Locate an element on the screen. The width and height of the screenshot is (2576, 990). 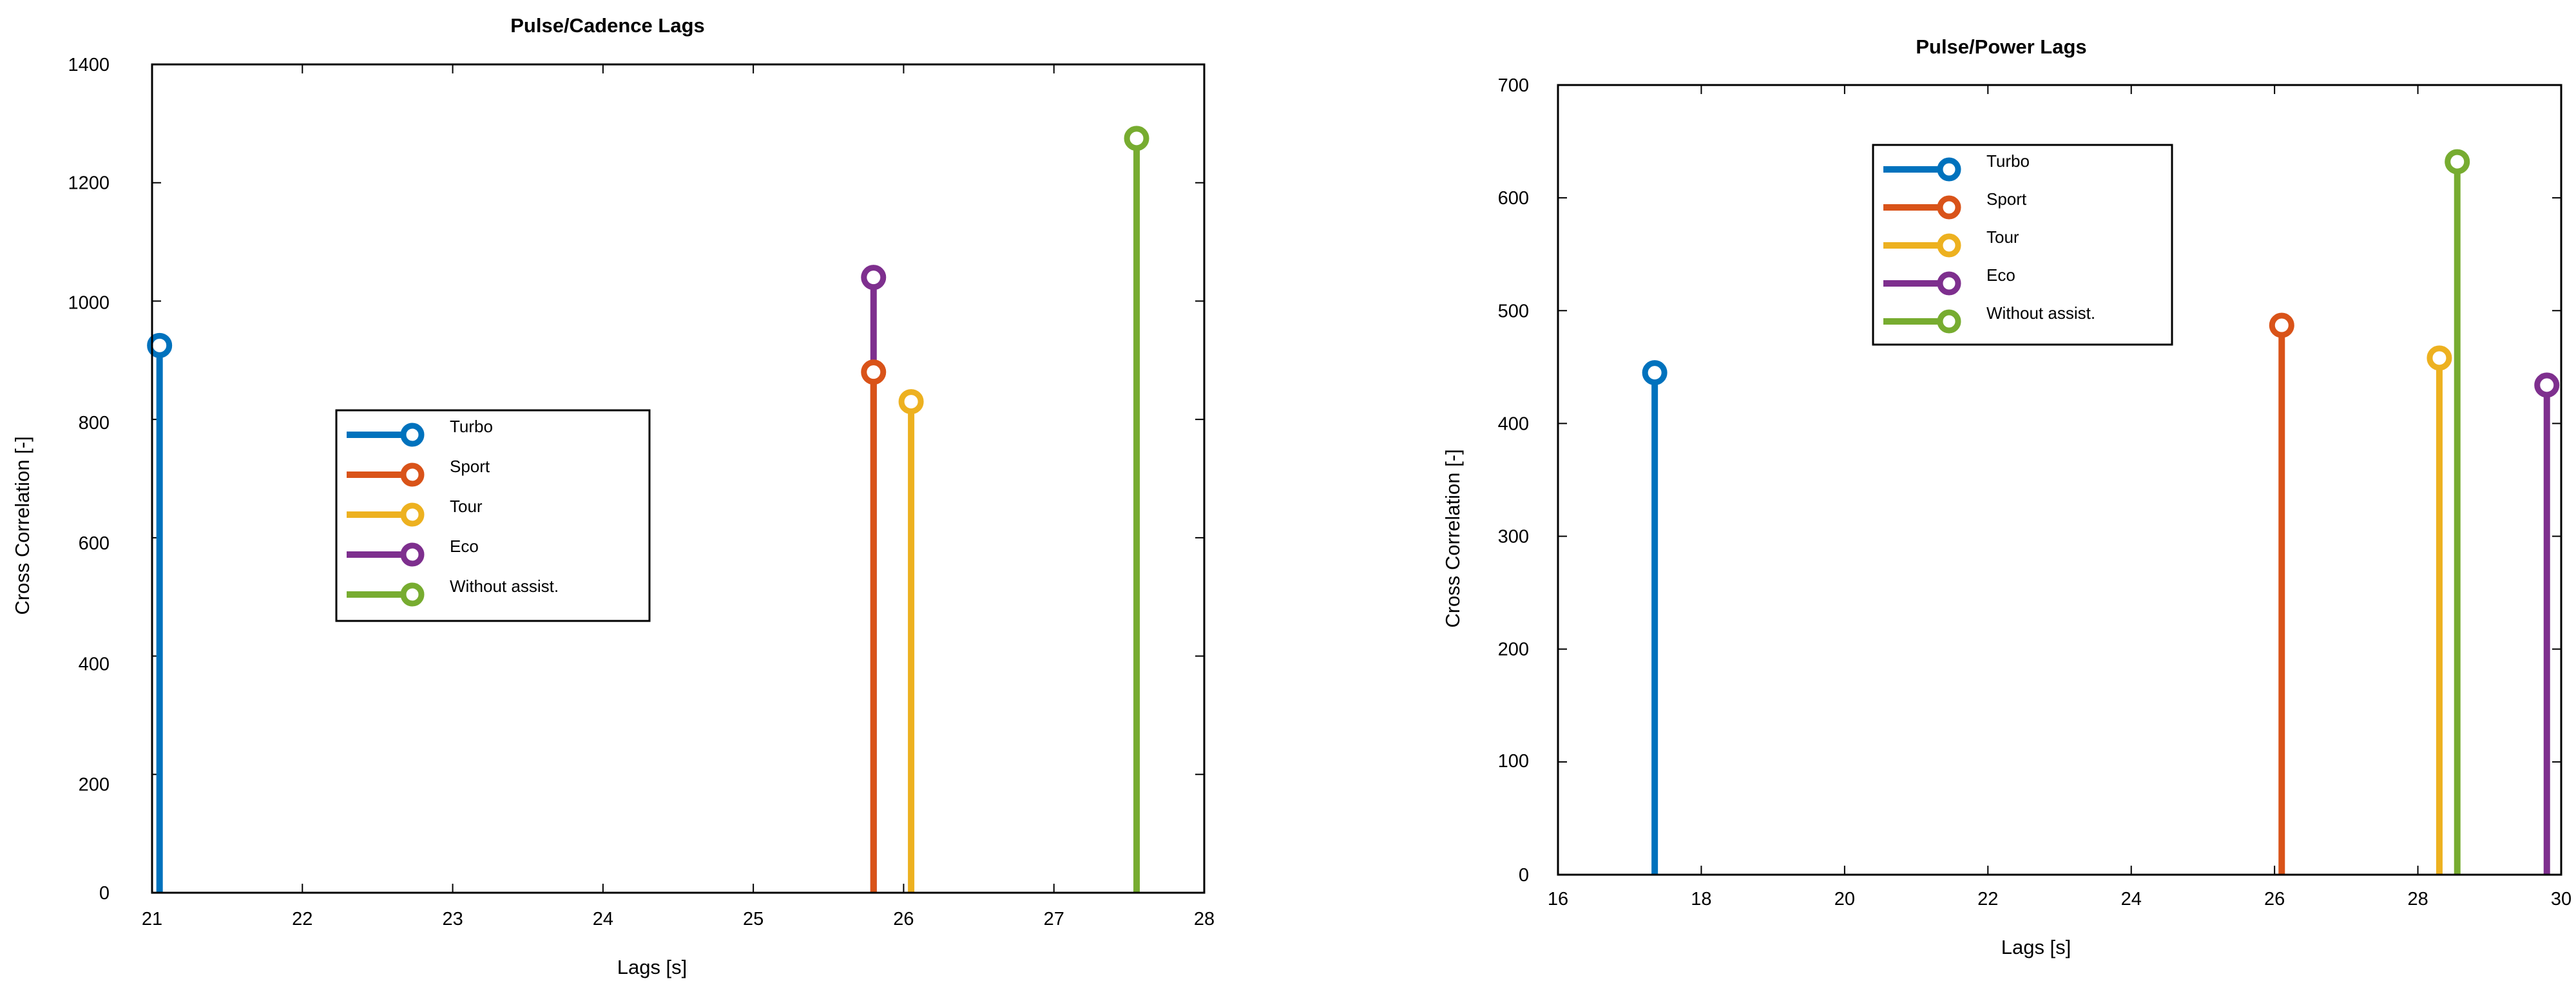
x-tick-label: 20 is located at coordinates (1845, 899).